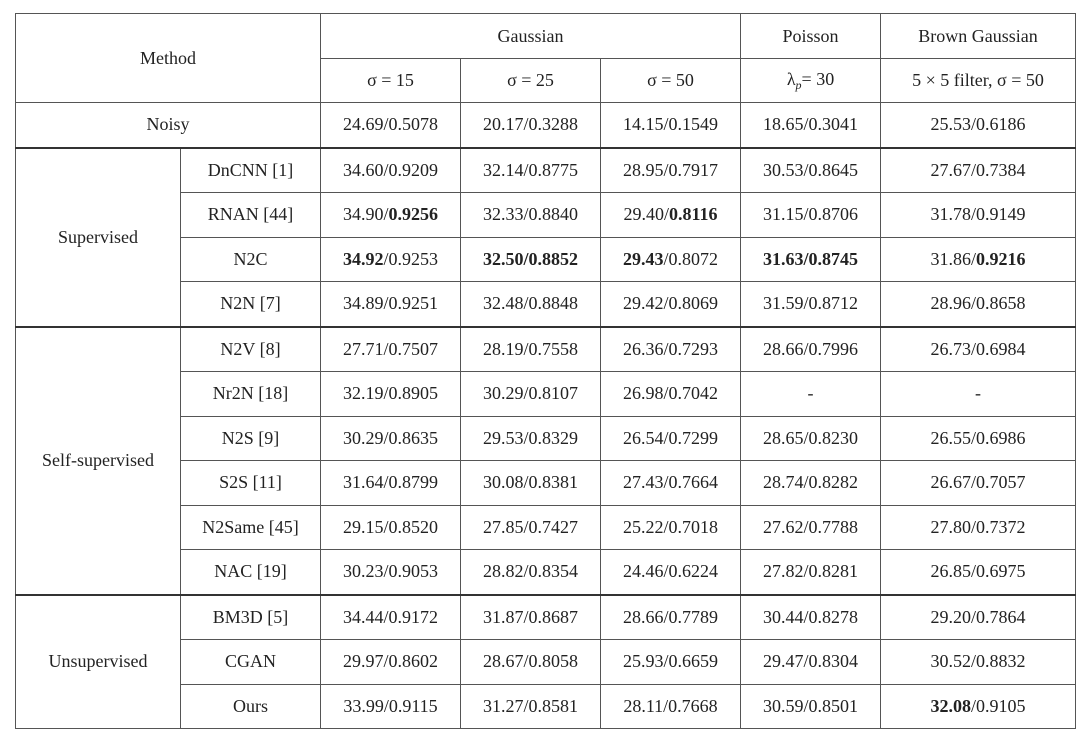 This screenshot has height=744, width=1080. Describe the element at coordinates (811, 616) in the screenshot. I see `value-cell: 30.44/0.8278` at that location.